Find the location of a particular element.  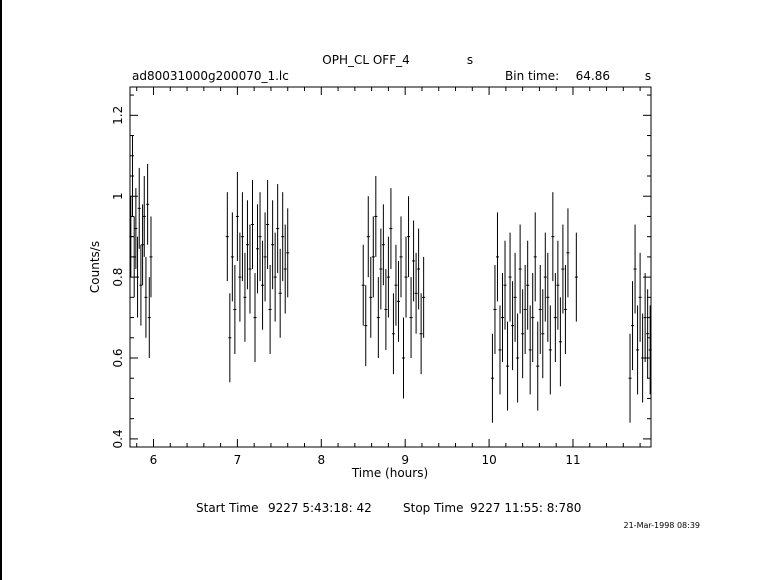

bin-time-value: 64.86 is located at coordinates (593, 76).